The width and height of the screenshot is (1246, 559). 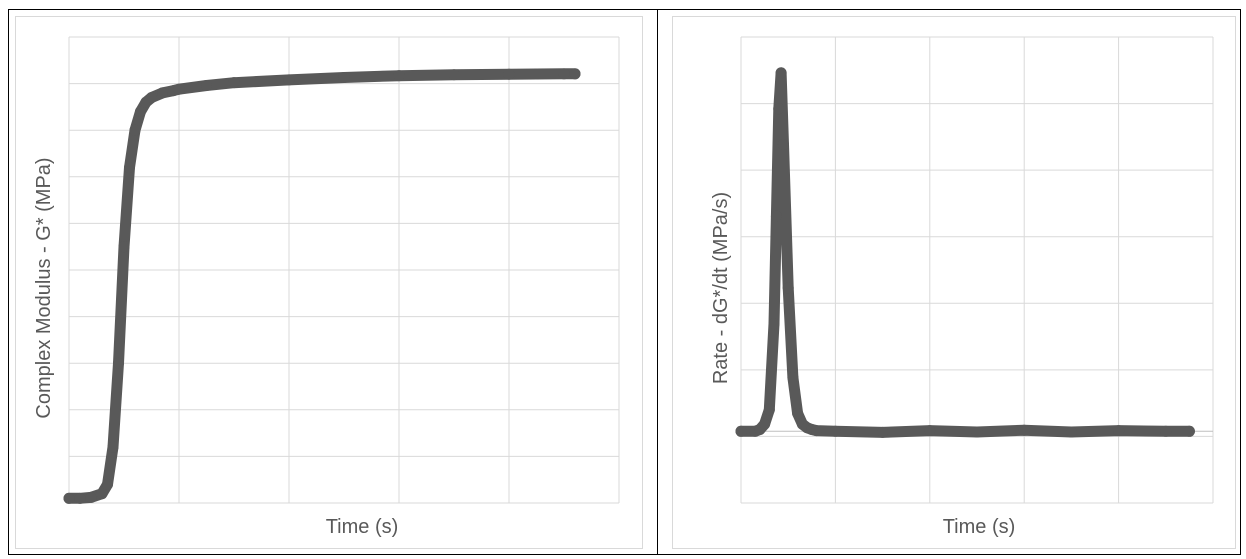 What do you see at coordinates (44, 287) in the screenshot?
I see `chart-modulus-y-axis-title: Complex Modulus - G* (MPa)` at bounding box center [44, 287].